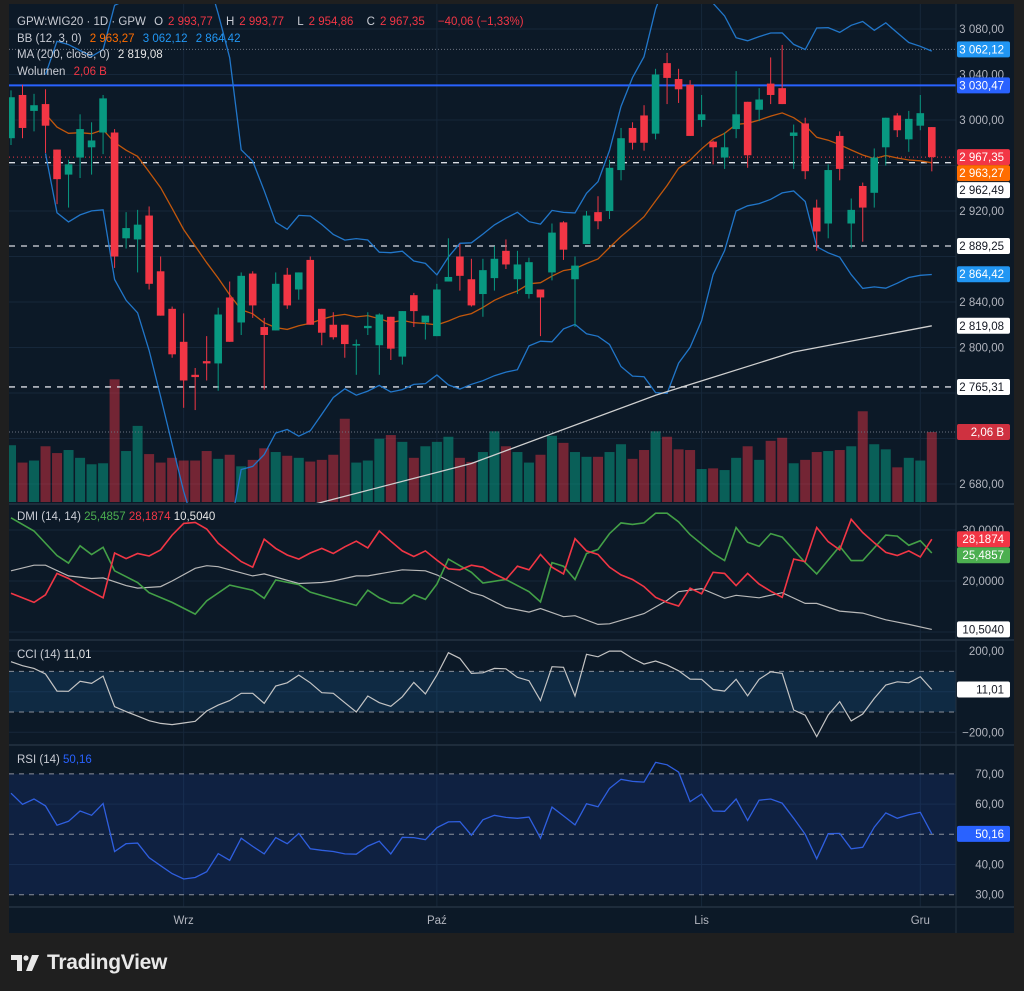 The image size is (1024, 991). What do you see at coordinates (38, 760) in the screenshot?
I see `rsi-label: RSI (14)` at bounding box center [38, 760].